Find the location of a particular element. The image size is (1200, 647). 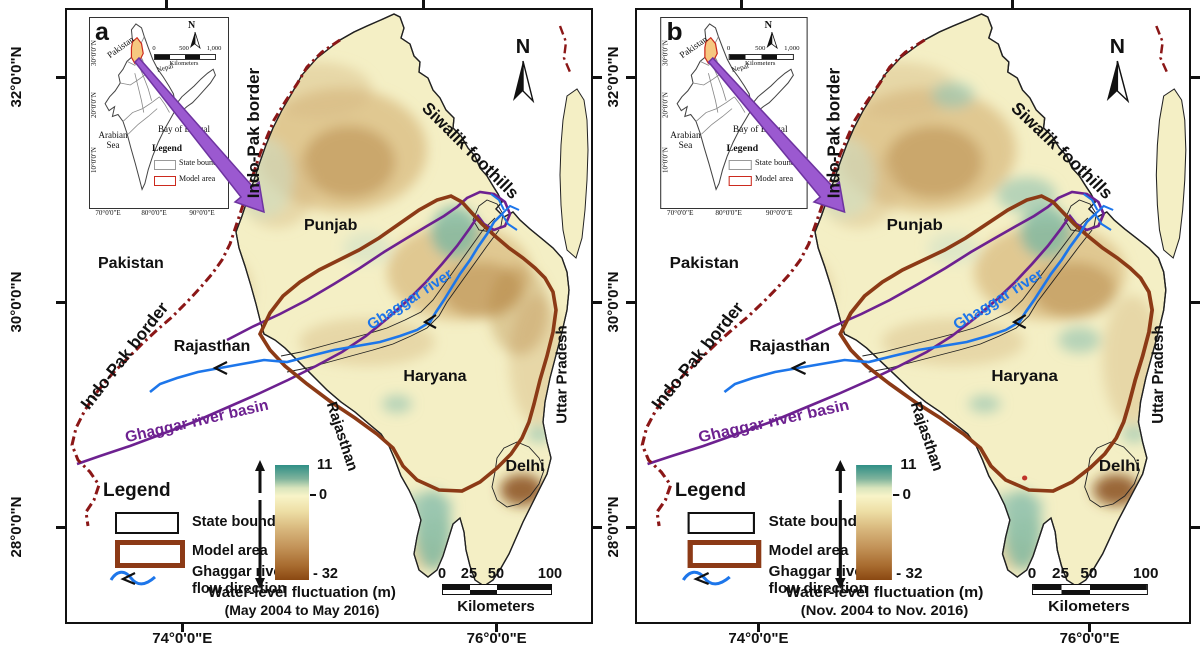

scale-unit: Kilometers is located at coordinates (496, 606).